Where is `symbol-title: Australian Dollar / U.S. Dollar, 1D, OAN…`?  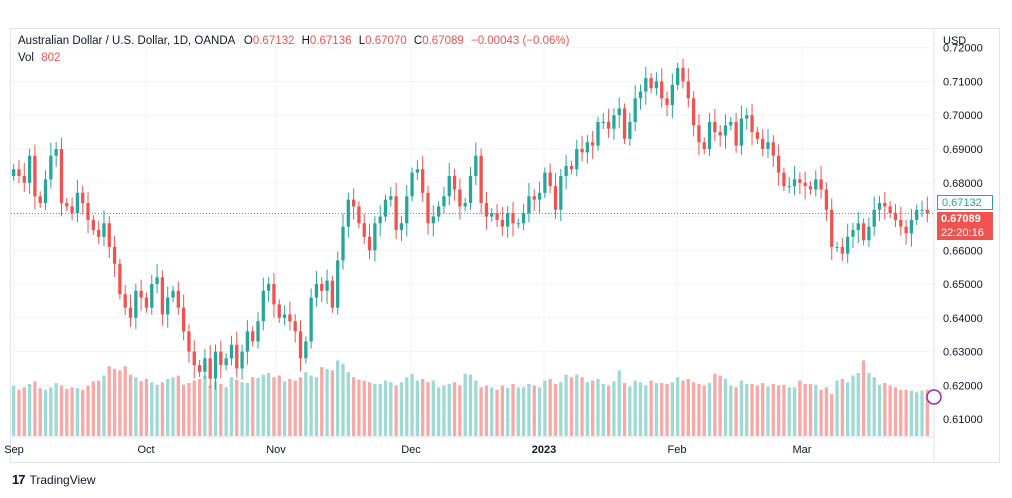
symbol-title: Australian Dollar / U.S. Dollar, 1D, OAN… is located at coordinates (126, 41).